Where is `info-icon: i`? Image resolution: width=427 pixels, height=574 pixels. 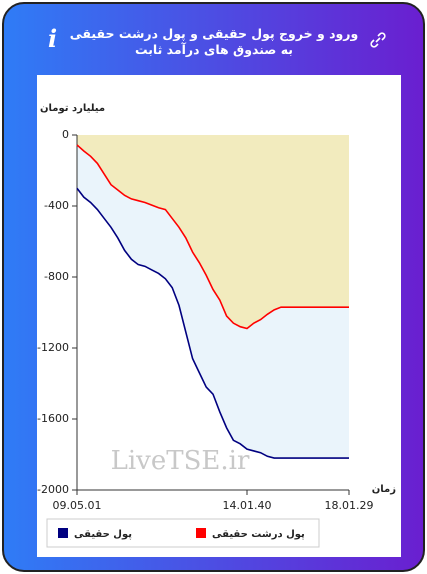 info-icon: i is located at coordinates (53, 38).